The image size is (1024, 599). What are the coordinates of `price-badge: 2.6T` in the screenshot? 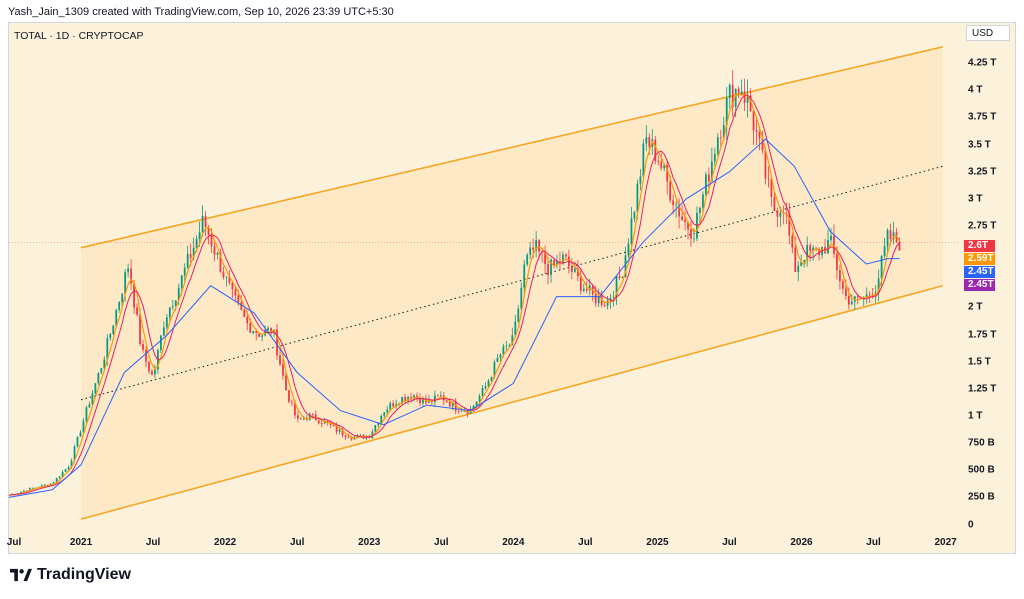 It's located at (979, 246).